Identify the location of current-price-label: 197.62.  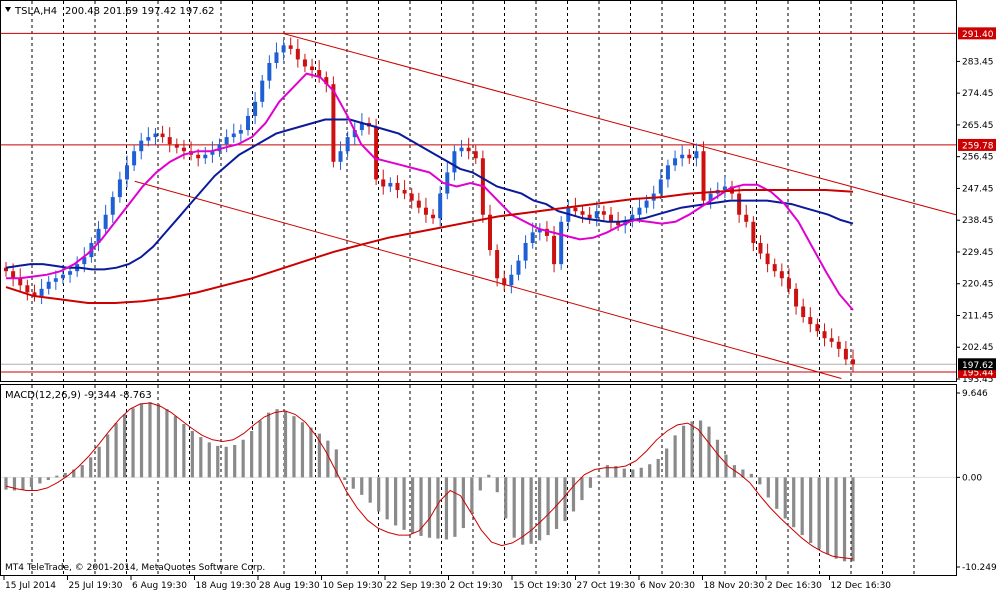
(978, 366).